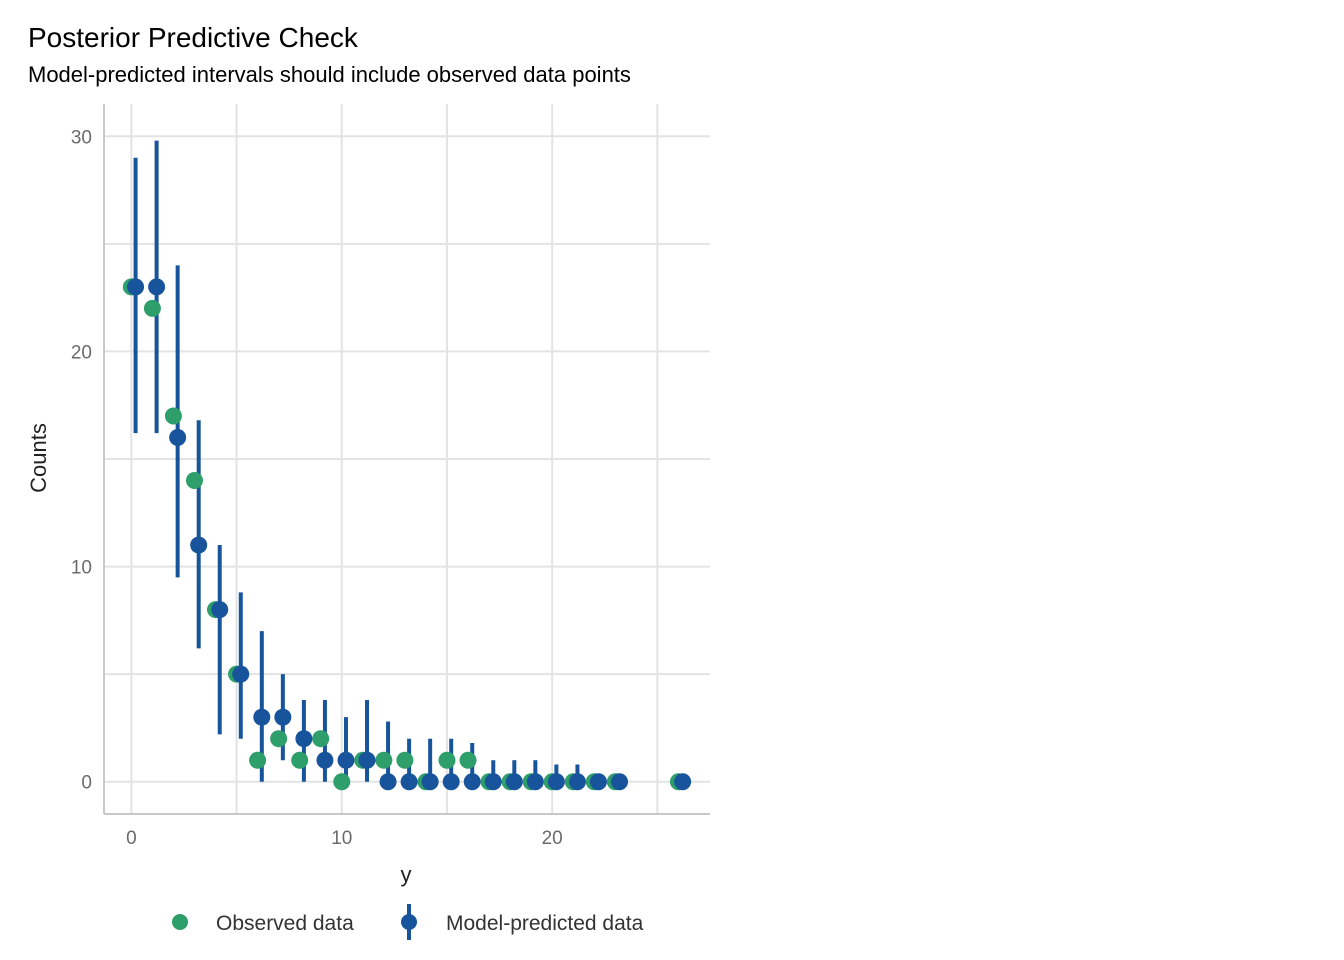  Describe the element at coordinates (86, 783) in the screenshot. I see `y-tick-label: 0` at that location.